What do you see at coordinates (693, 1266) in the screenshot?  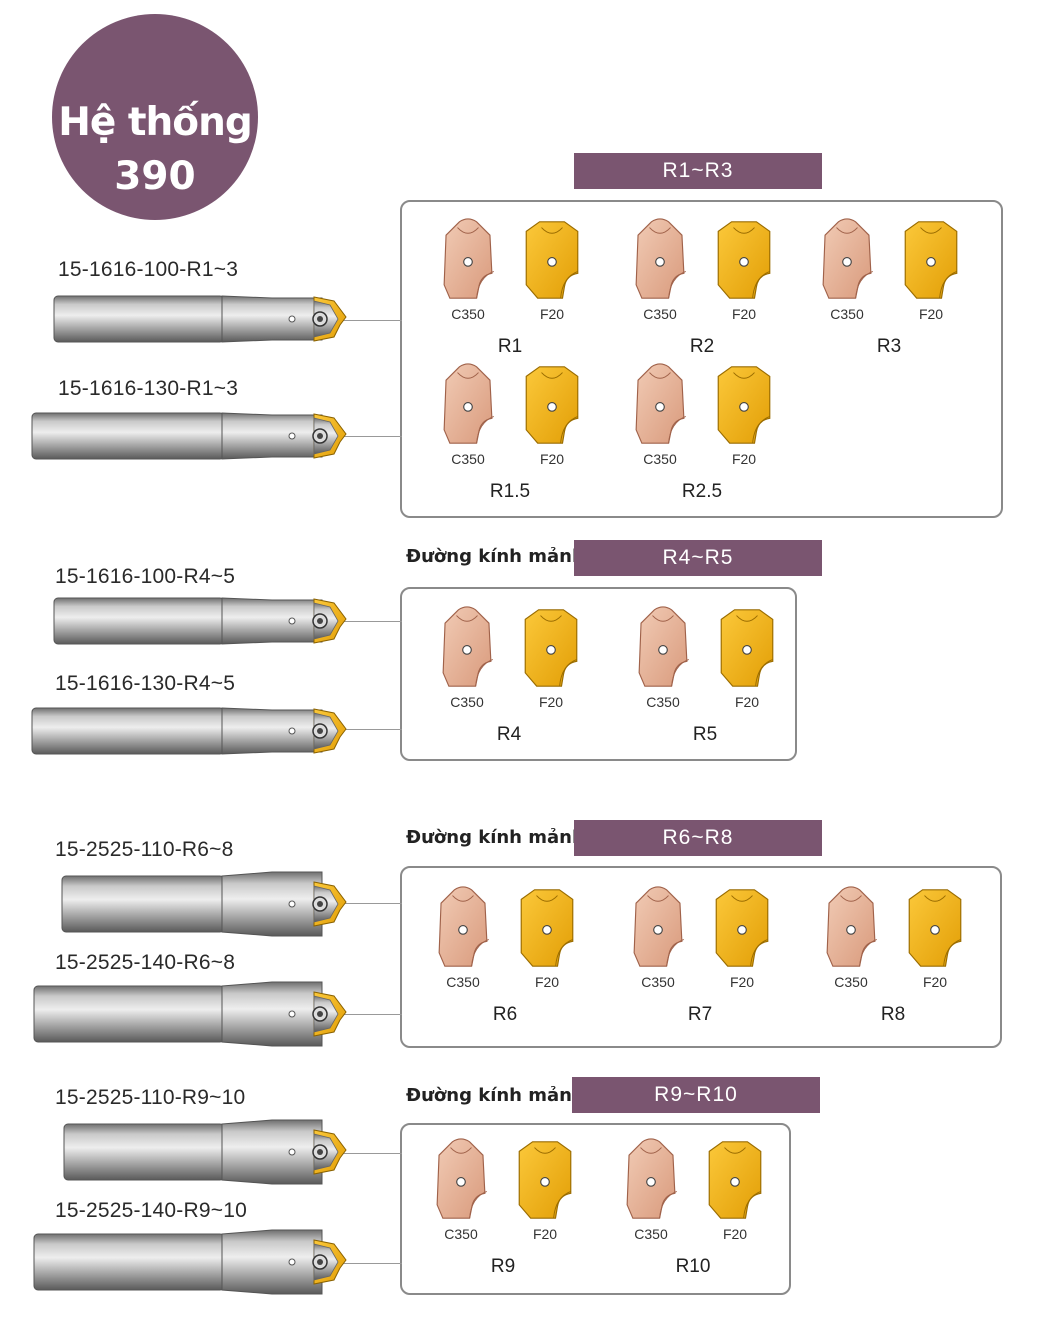 I see `radius-label: R10` at bounding box center [693, 1266].